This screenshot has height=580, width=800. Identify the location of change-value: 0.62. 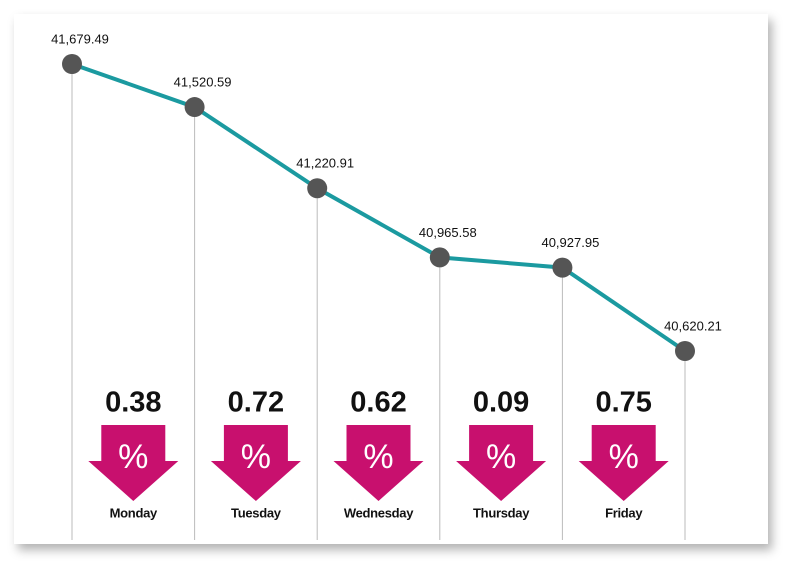
(378, 403).